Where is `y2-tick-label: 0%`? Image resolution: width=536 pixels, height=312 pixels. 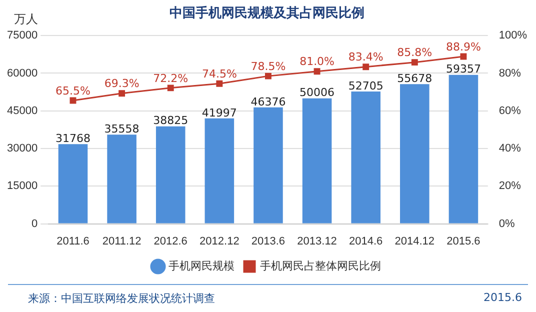
y2-tick-label: 0% is located at coordinates (506, 224).